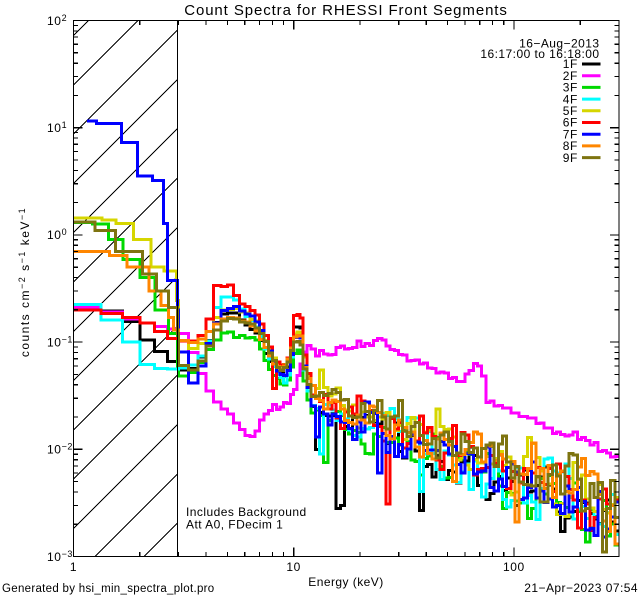  I want to click on svg-text: 21−Apr−2023 07:54, so click(581, 588).